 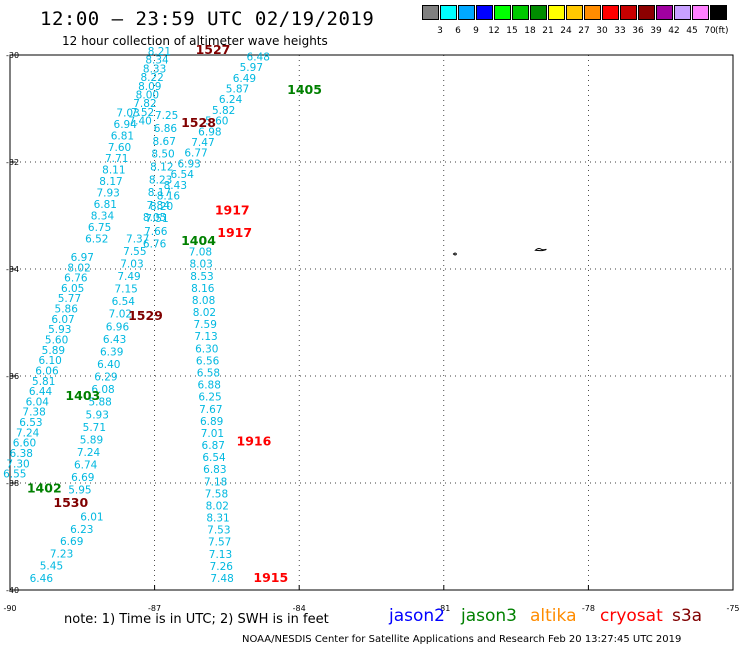 I want to click on lat-tick-label: -30, so click(x=12, y=55).